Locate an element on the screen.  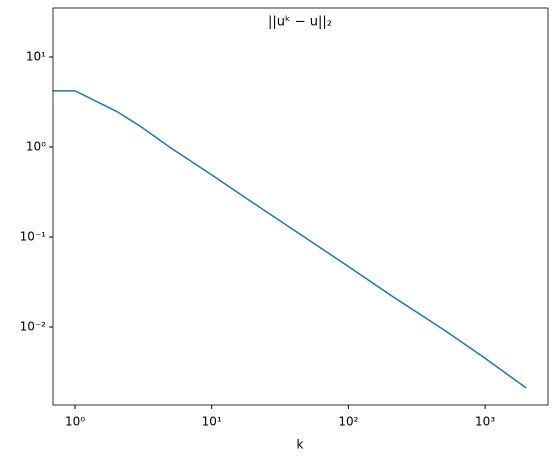
y-tick-label: 10⁰ is located at coordinates (36, 146).